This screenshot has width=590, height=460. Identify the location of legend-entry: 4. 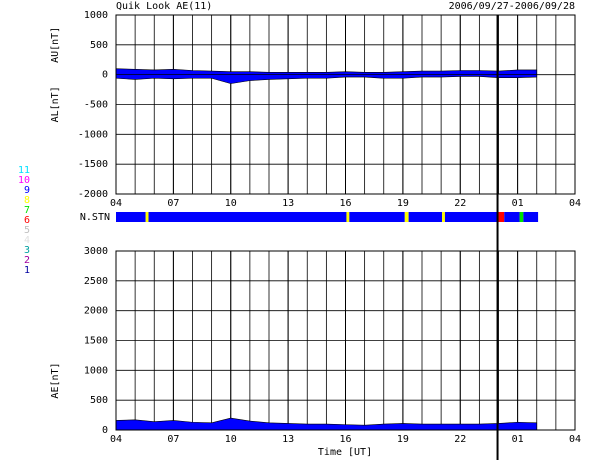
(27, 240).